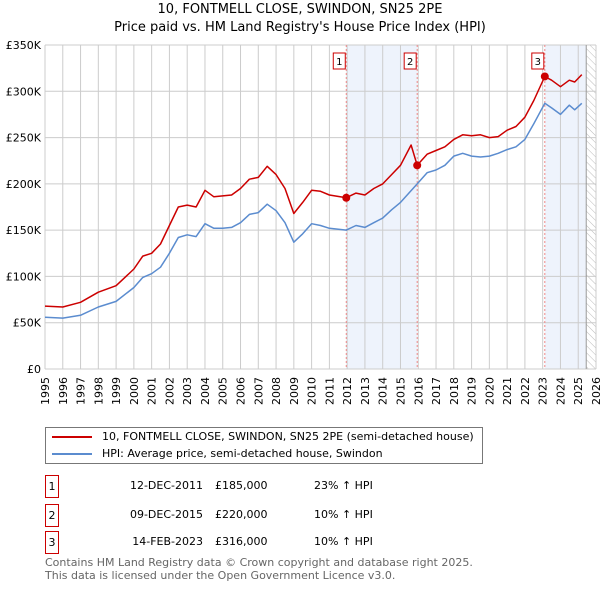 The height and width of the screenshot is (590, 600). Describe the element at coordinates (258, 391) in the screenshot. I see `x-tick-label: 2007` at that location.